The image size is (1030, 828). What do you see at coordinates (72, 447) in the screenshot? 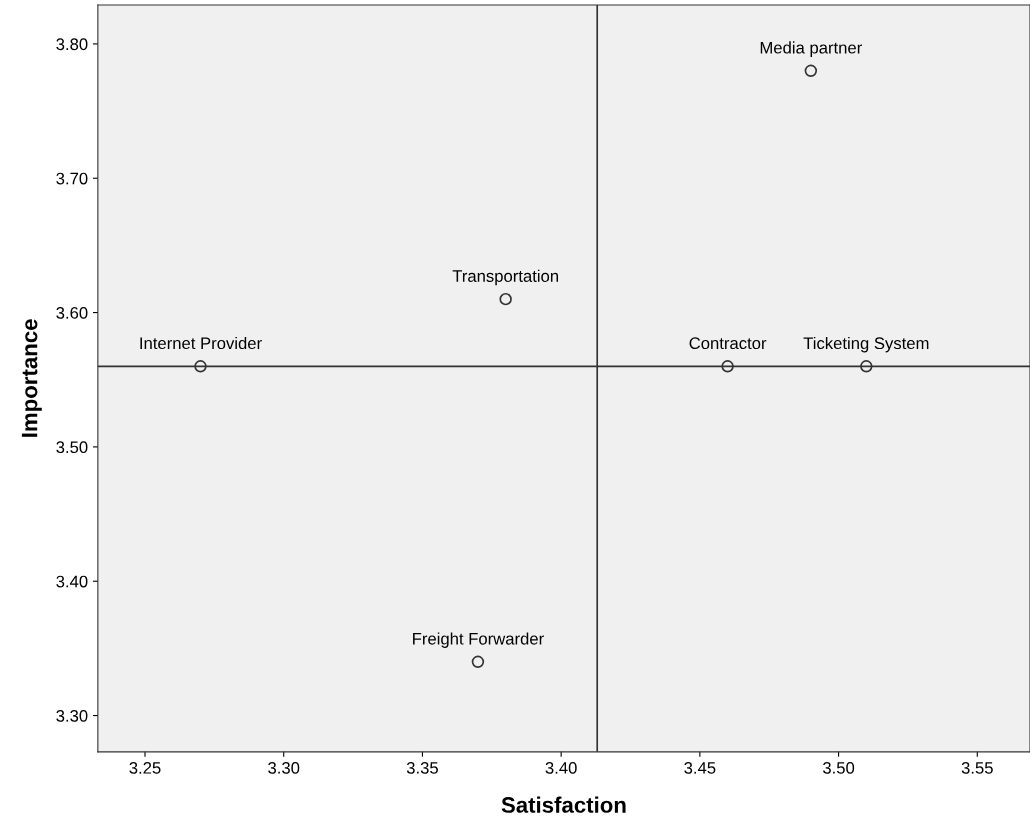
I see `y-tick-label: 3.50` at bounding box center [72, 447].